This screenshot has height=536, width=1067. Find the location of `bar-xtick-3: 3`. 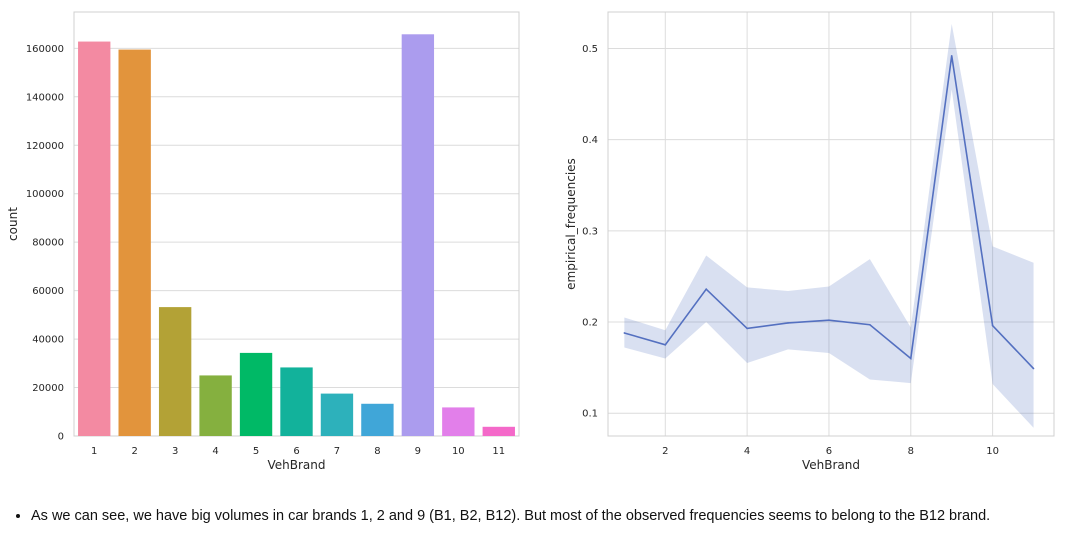

bar-xtick-3: 3 is located at coordinates (175, 451).